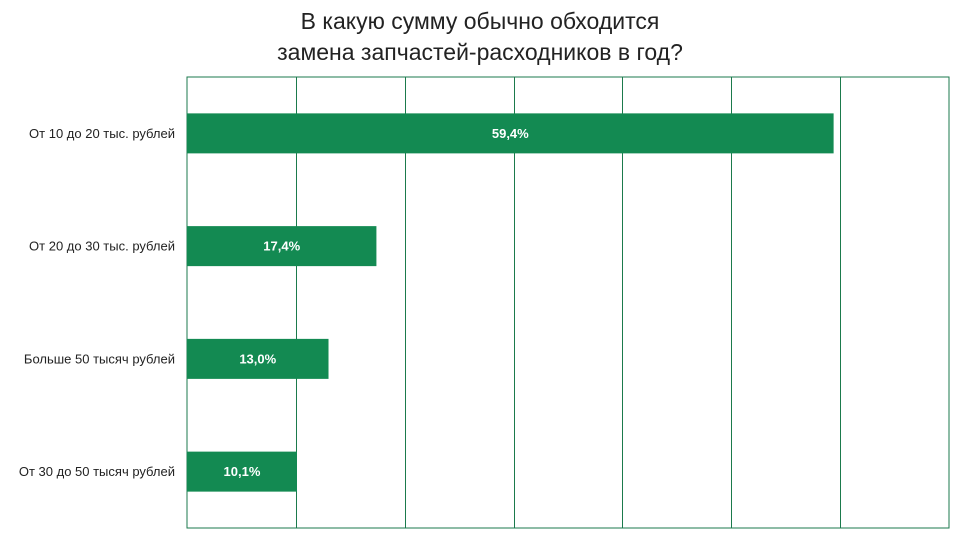 This screenshot has height=540, width=960. Describe the element at coordinates (97, 471) in the screenshot. I see `category-label: От 30 до 50 тысяч рублей` at that location.